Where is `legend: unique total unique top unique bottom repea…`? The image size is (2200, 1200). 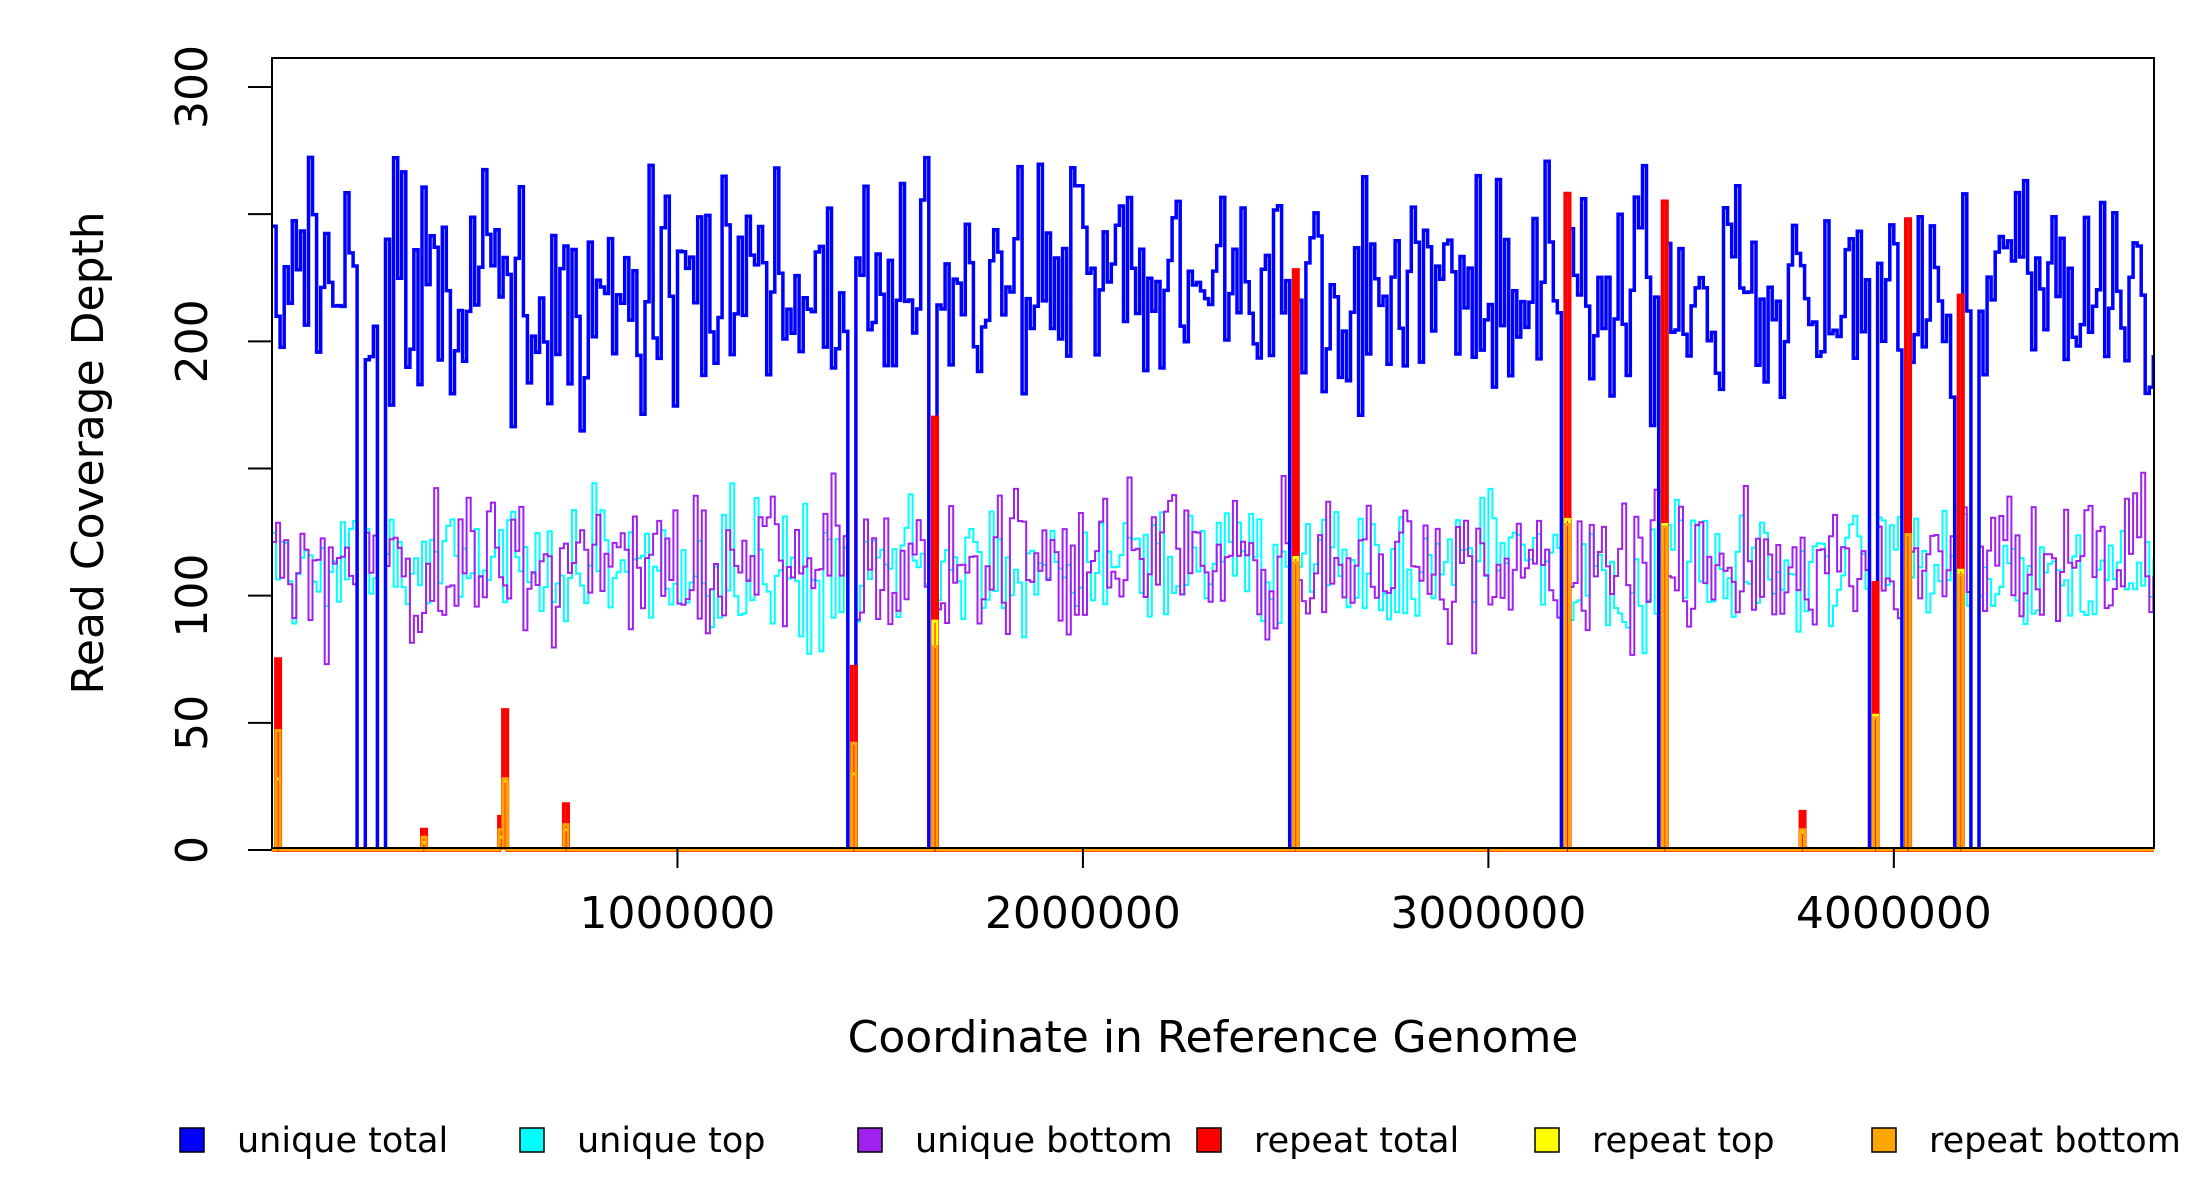 legend: unique total unique top unique bottom repea… is located at coordinates (1180, 1141).